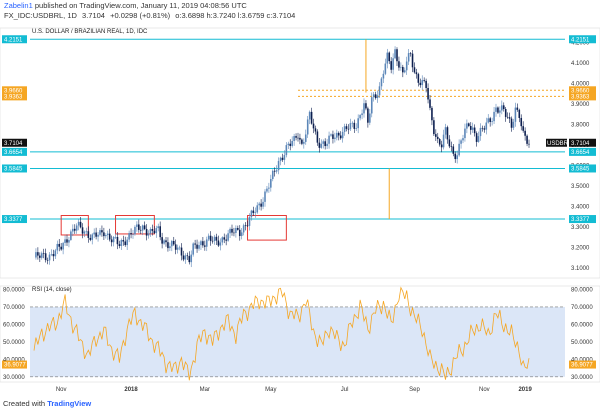 The width and height of the screenshot is (600, 412). What do you see at coordinates (14, 308) in the screenshot?
I see `rsi-tick-label-left: 70.0000` at bounding box center [14, 308].